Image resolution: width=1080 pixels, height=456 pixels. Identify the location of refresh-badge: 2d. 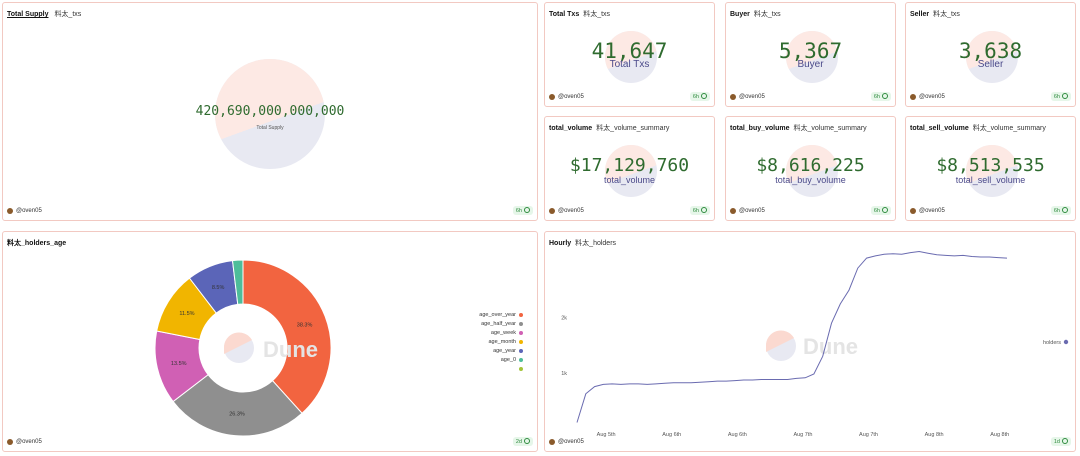
(522, 441).